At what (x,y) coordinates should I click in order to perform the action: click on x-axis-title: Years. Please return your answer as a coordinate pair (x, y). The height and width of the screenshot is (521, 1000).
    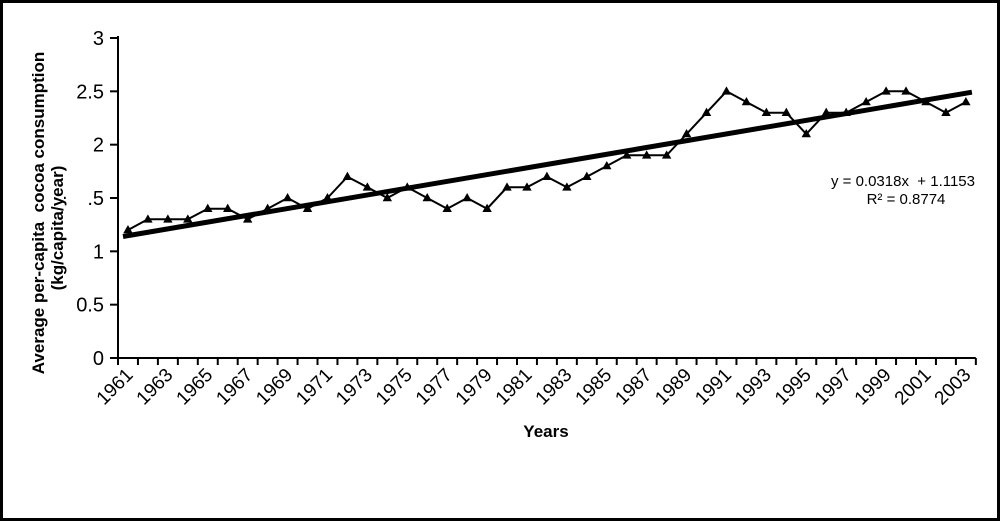
    Looking at the image, I should click on (545, 431).